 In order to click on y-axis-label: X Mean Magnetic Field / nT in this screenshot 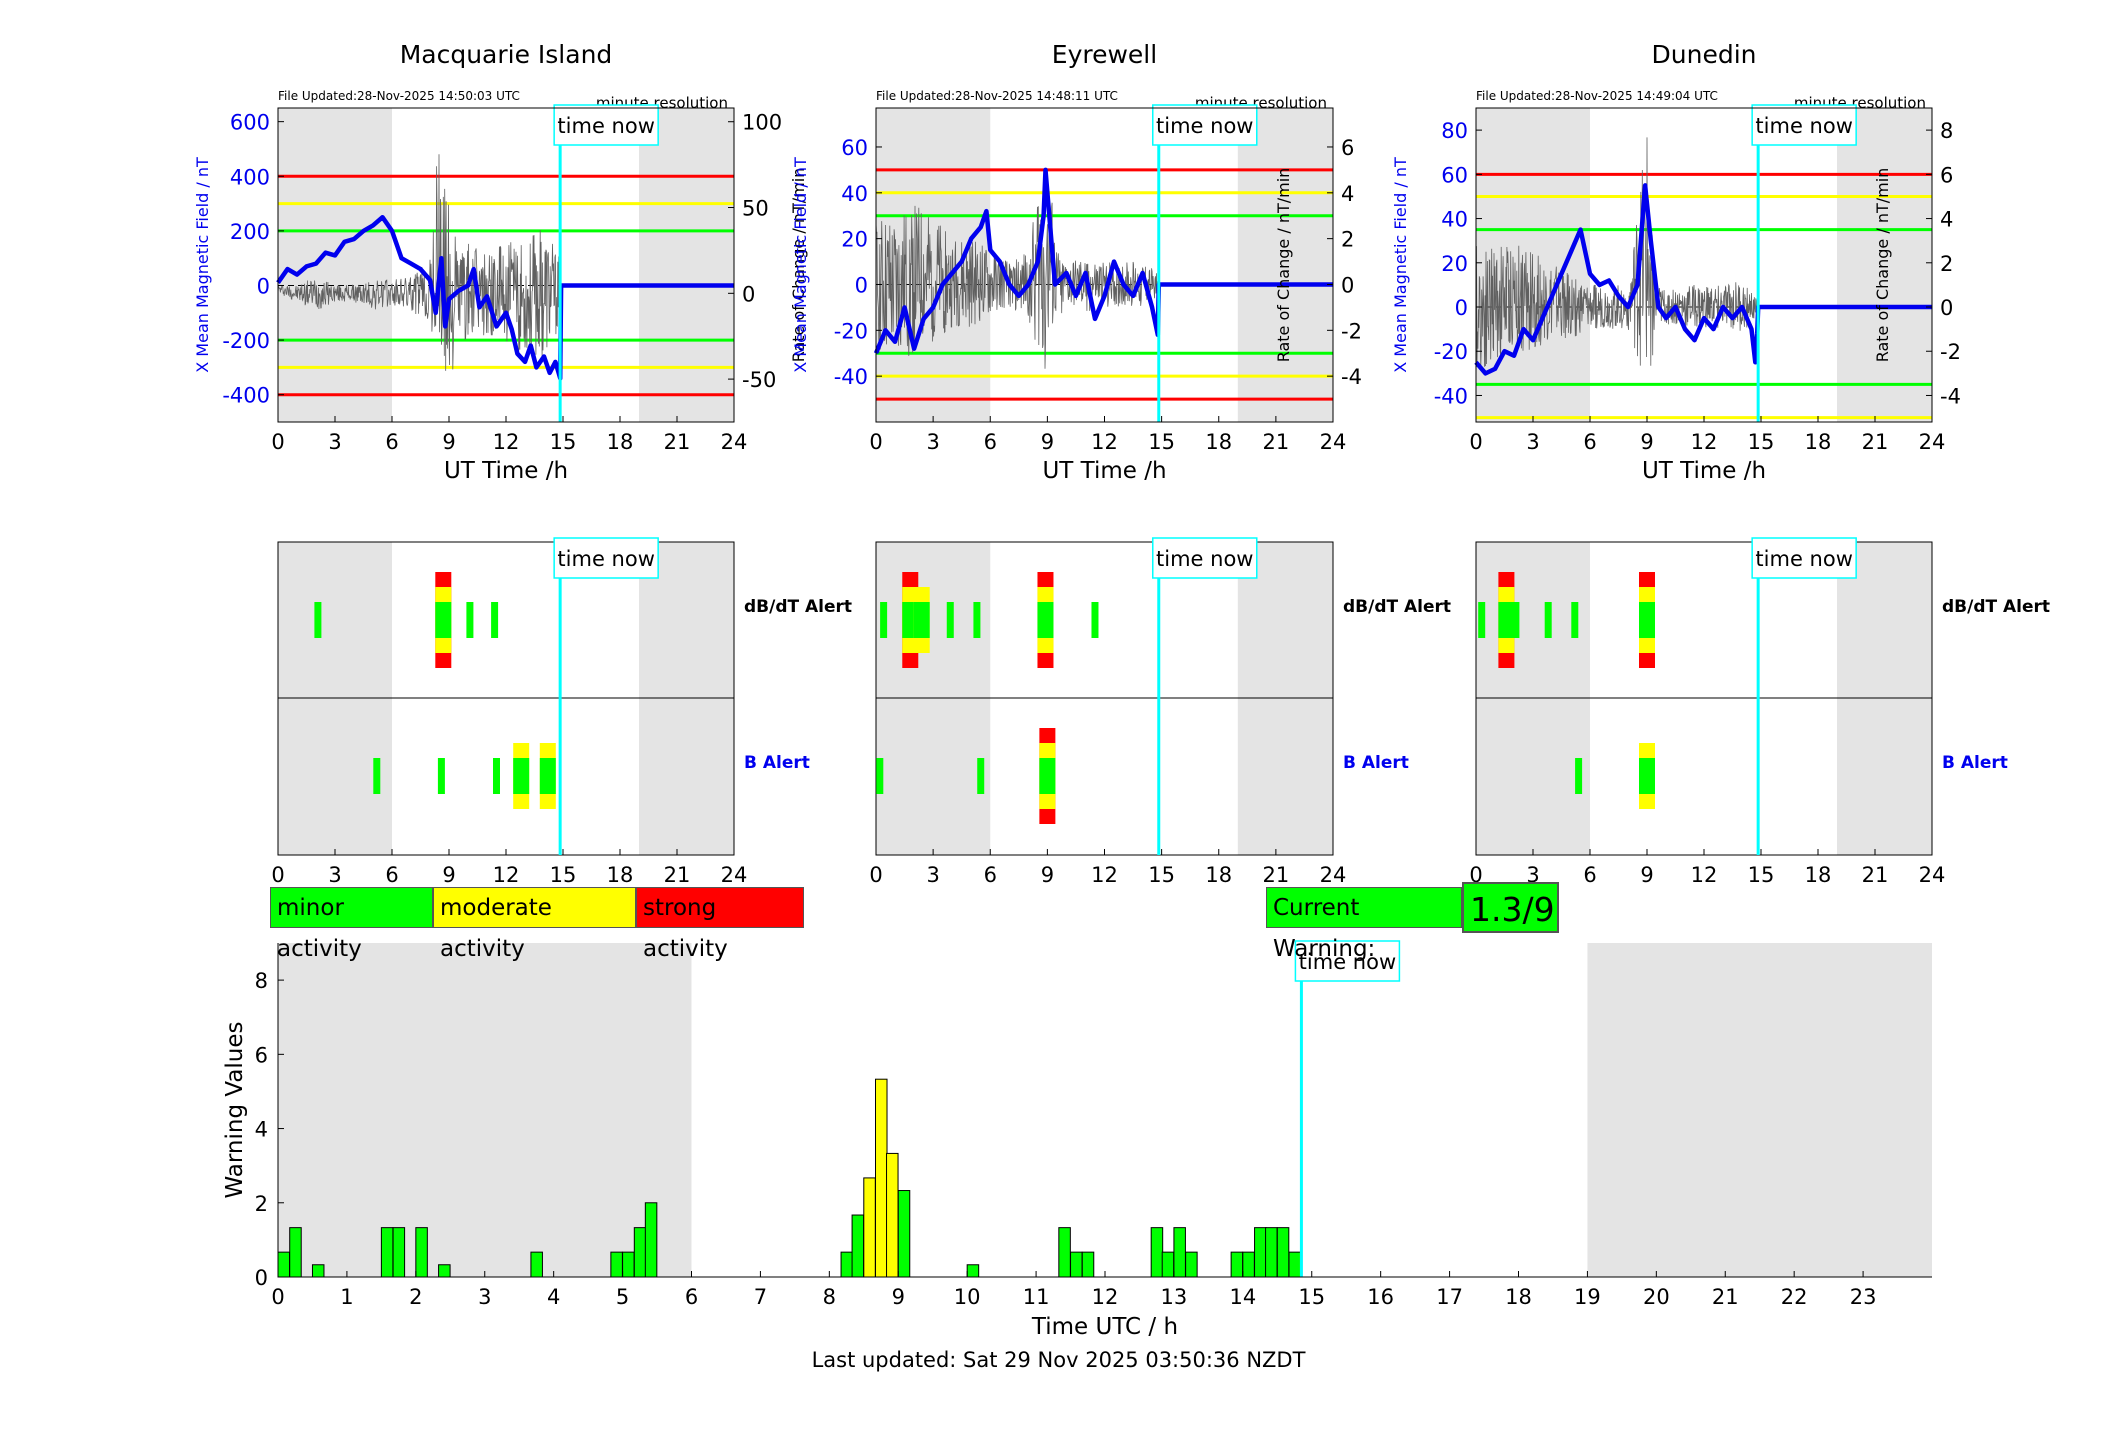, I will do `click(1400, 265)`.